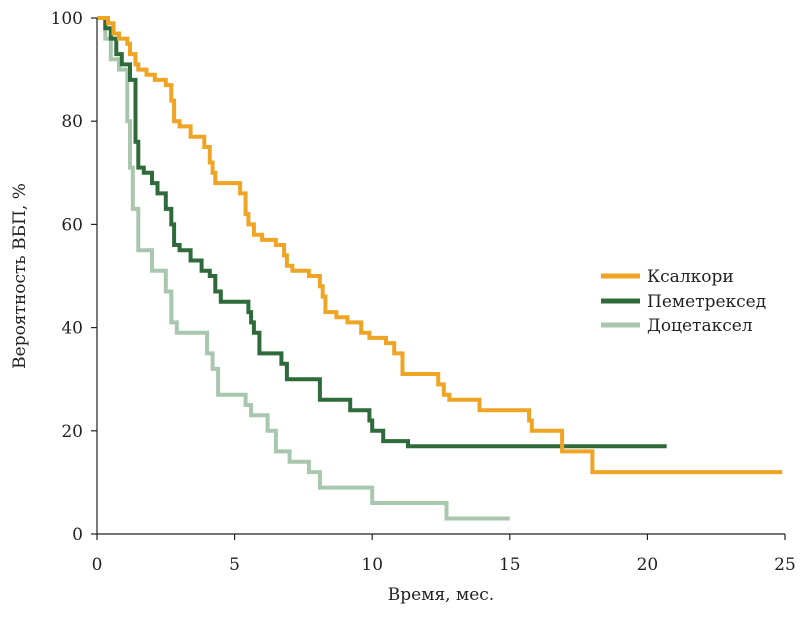  What do you see at coordinates (72, 225) in the screenshot?
I see `y-tick-label: 60` at bounding box center [72, 225].